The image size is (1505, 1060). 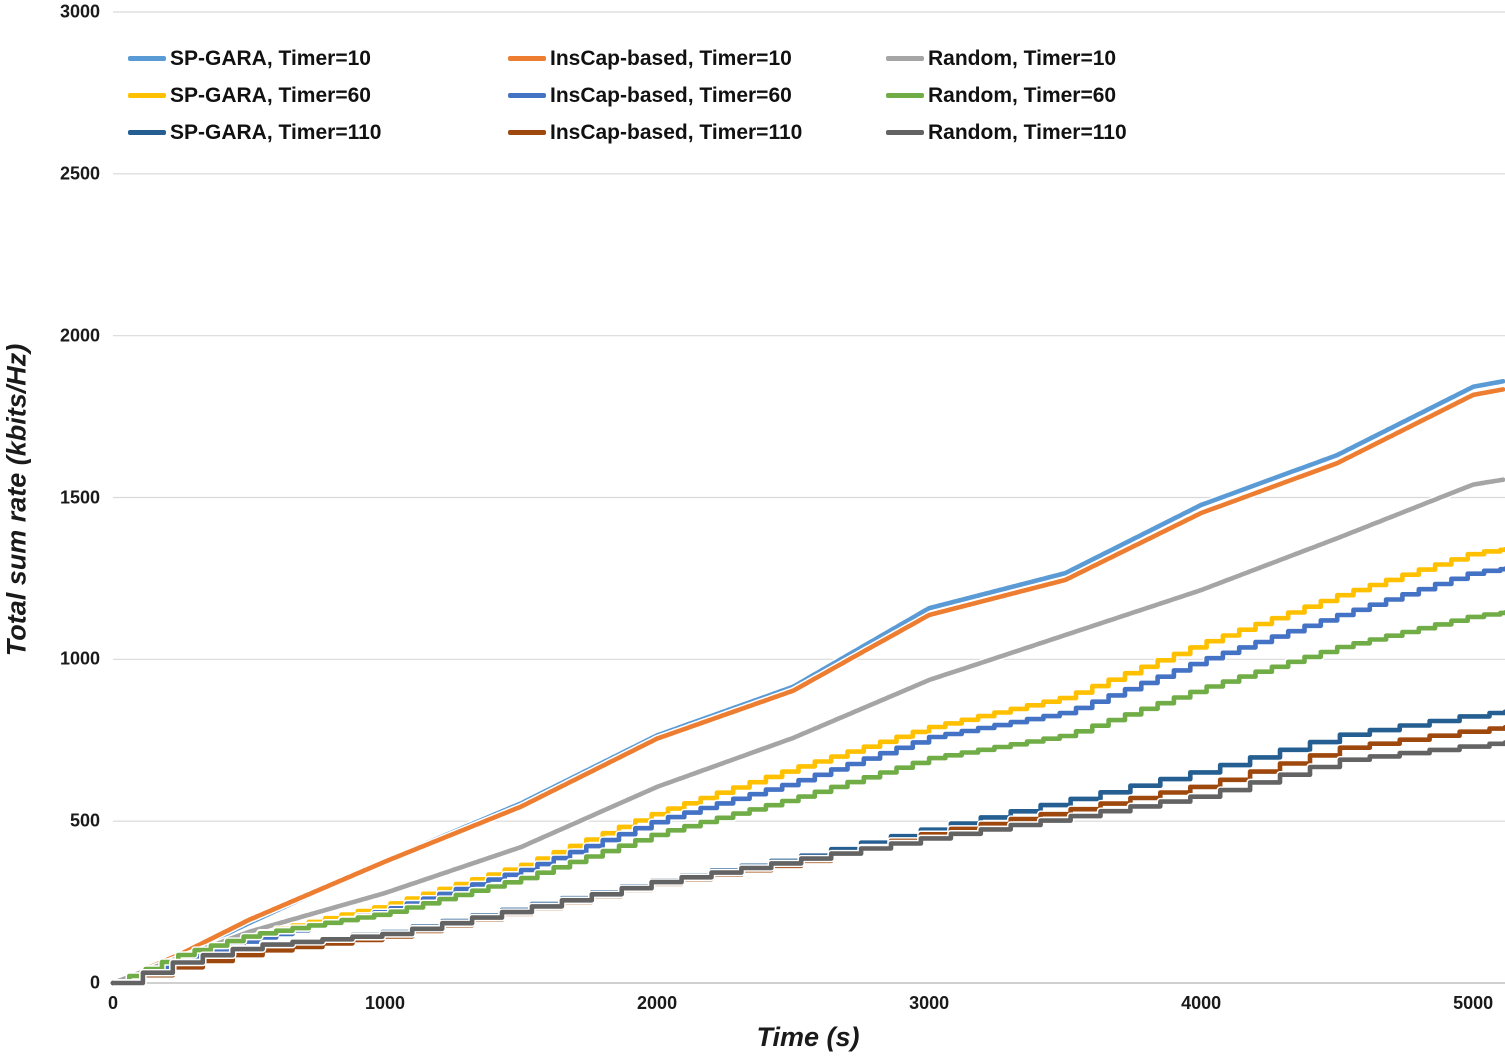 I want to click on x-tick-label: 5000, so click(x=1473, y=1003).